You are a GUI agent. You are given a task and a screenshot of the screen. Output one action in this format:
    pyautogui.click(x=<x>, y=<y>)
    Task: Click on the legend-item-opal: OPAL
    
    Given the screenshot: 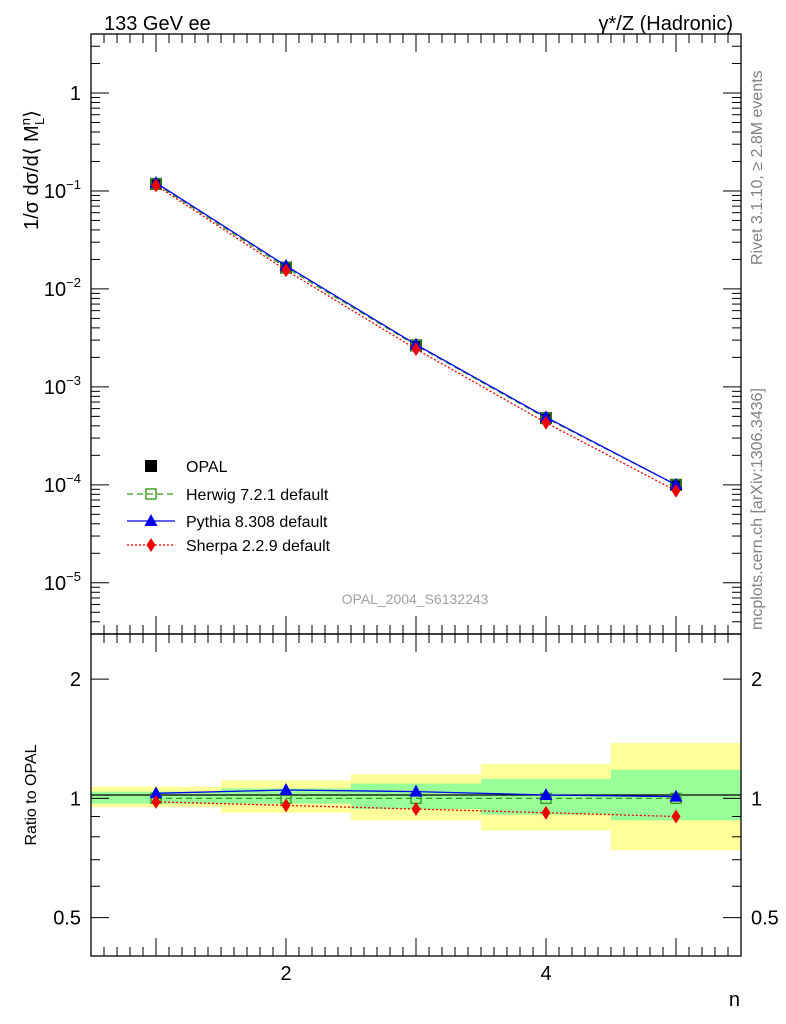 What is the action you would take?
    pyautogui.click(x=186, y=467)
    